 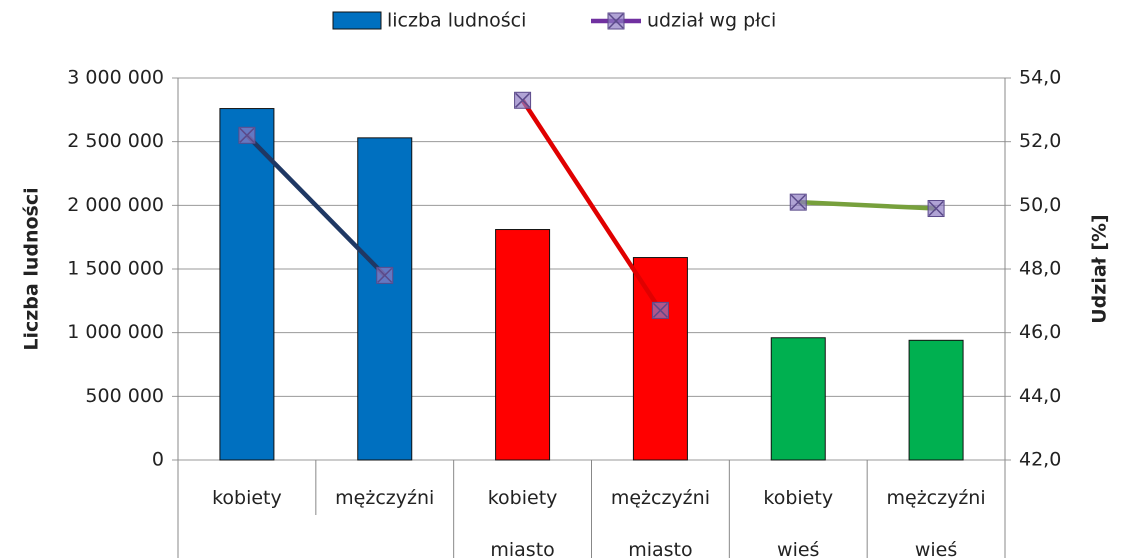 What do you see at coordinates (32, 268) in the screenshot?
I see `y-axis-title: Liczba ludności` at bounding box center [32, 268].